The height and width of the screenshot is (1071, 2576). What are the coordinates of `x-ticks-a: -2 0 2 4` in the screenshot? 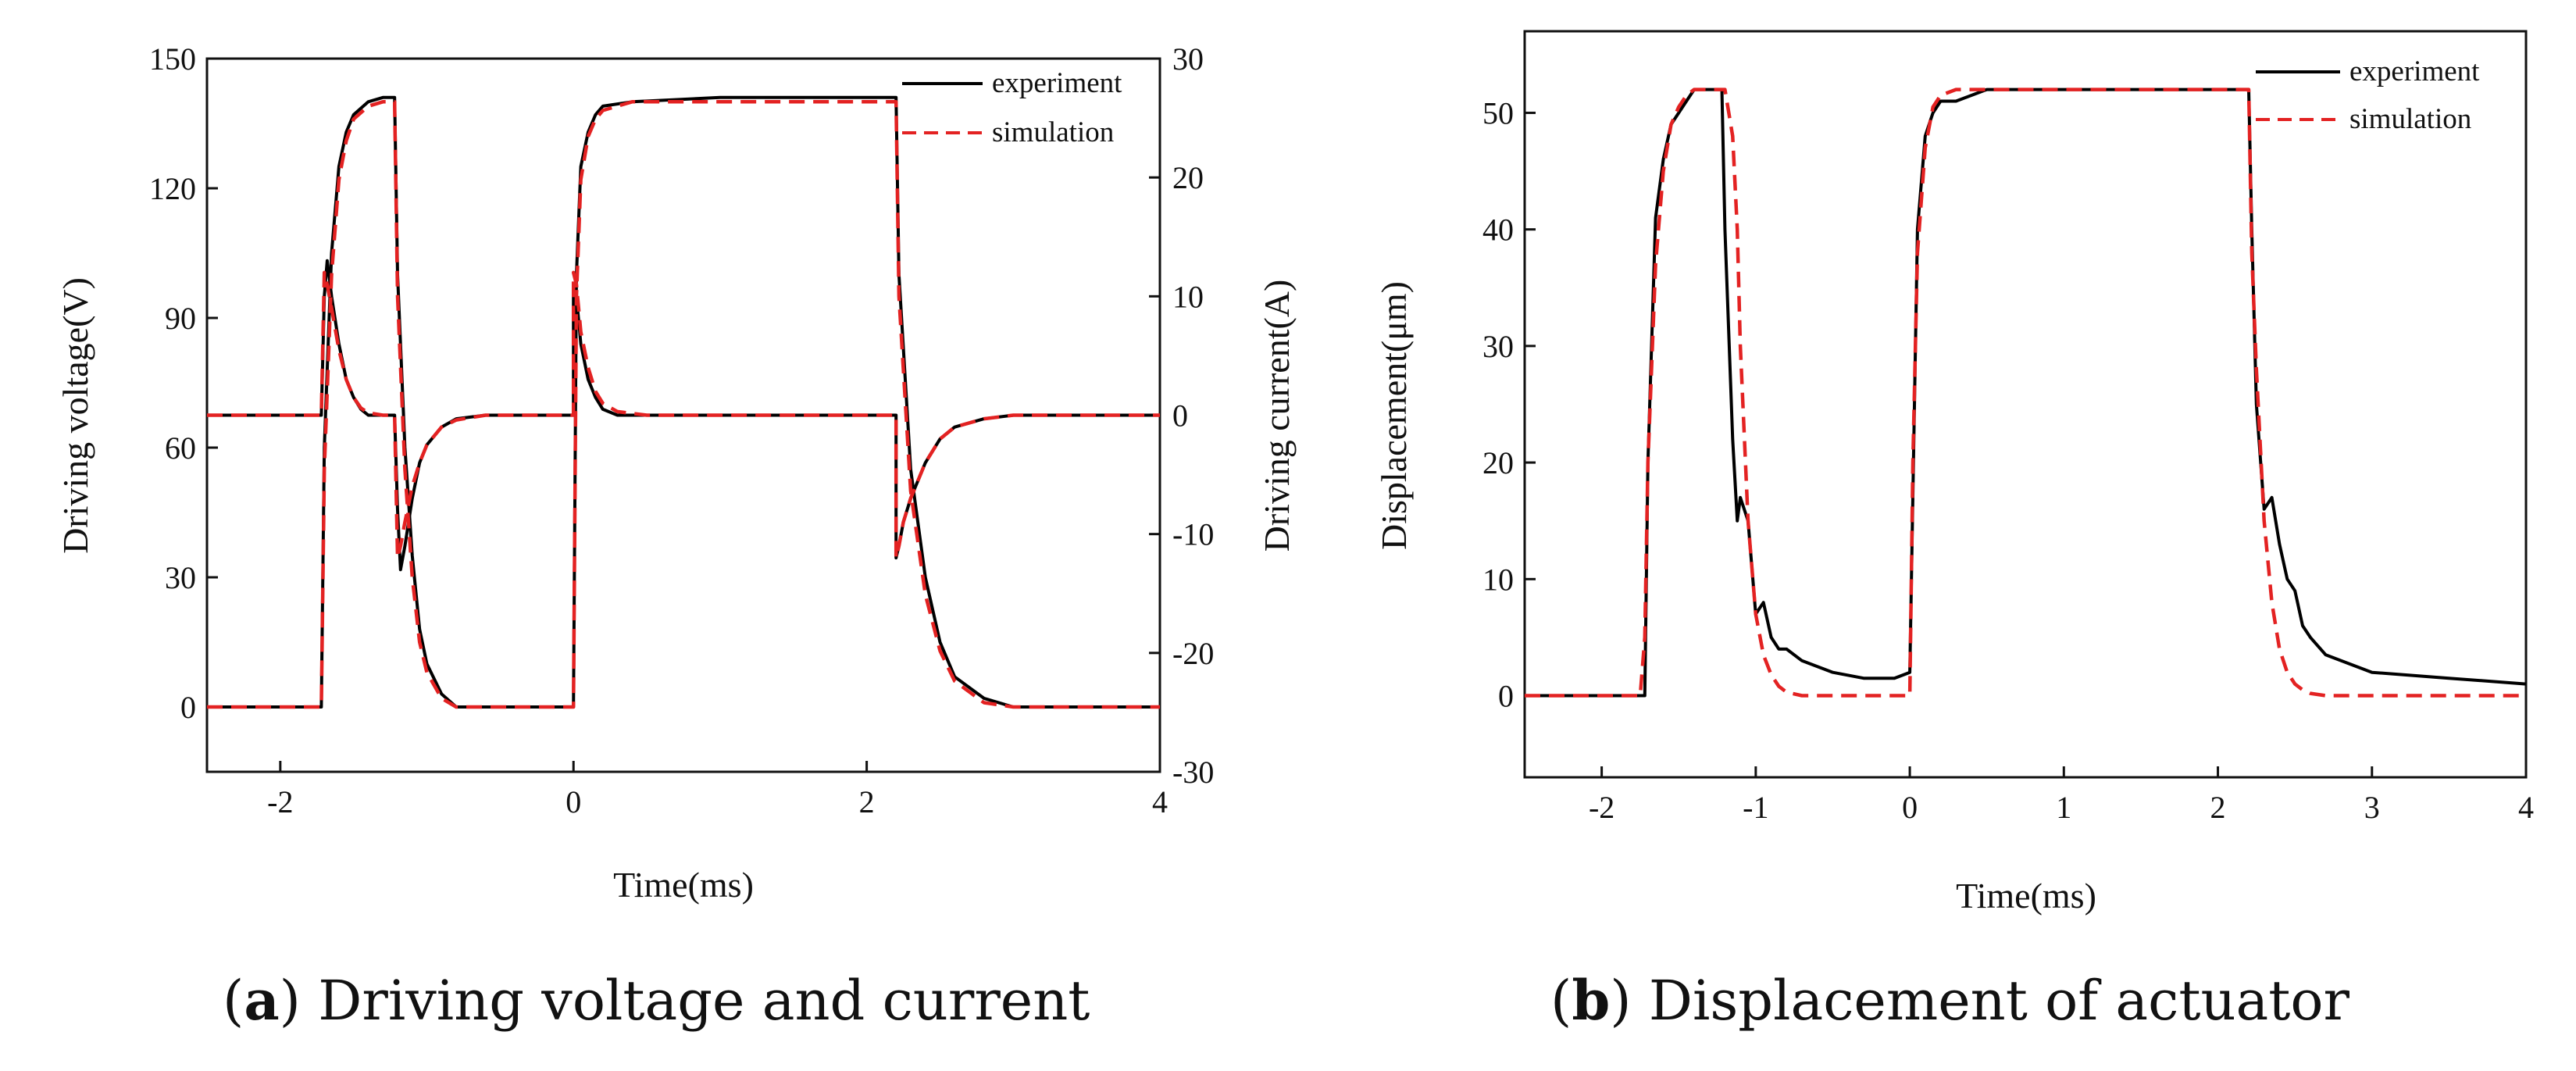 It's located at (717, 790).